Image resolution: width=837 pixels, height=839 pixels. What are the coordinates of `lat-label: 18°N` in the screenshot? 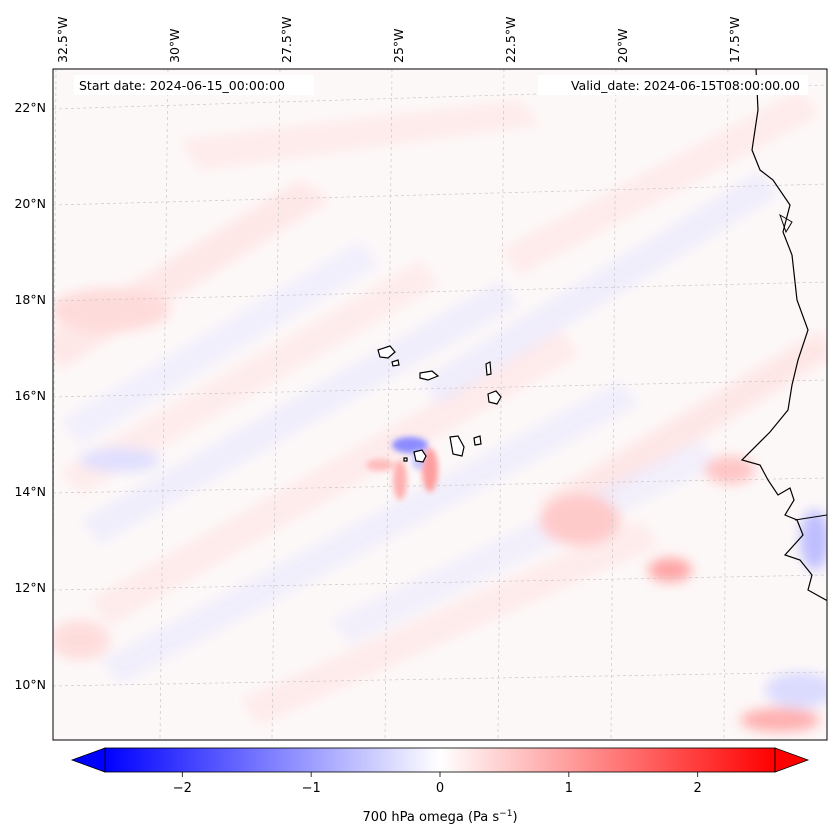 It's located at (30, 299).